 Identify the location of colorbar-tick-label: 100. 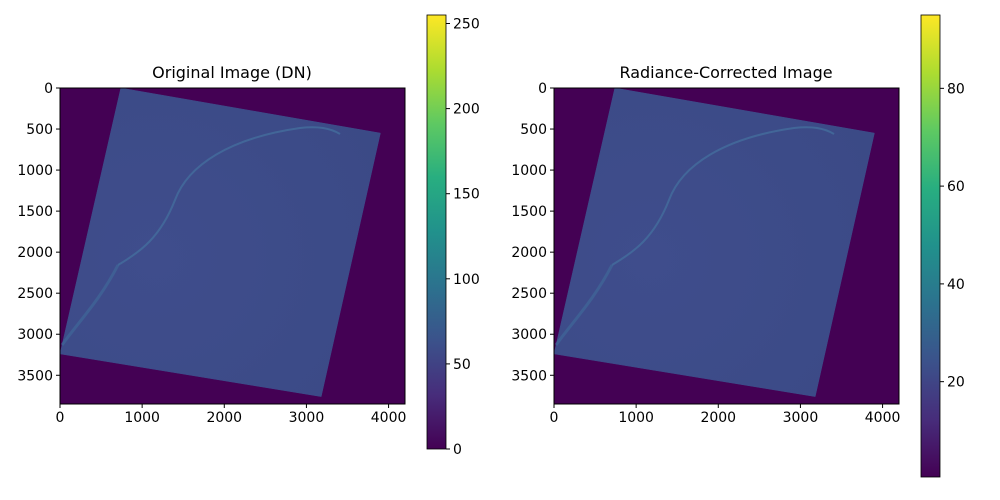
(466, 280).